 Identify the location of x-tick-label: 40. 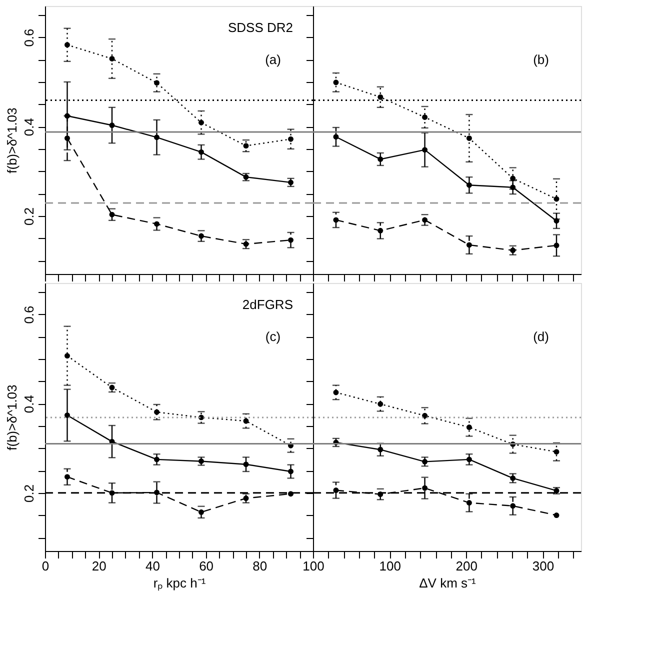
(152, 566).